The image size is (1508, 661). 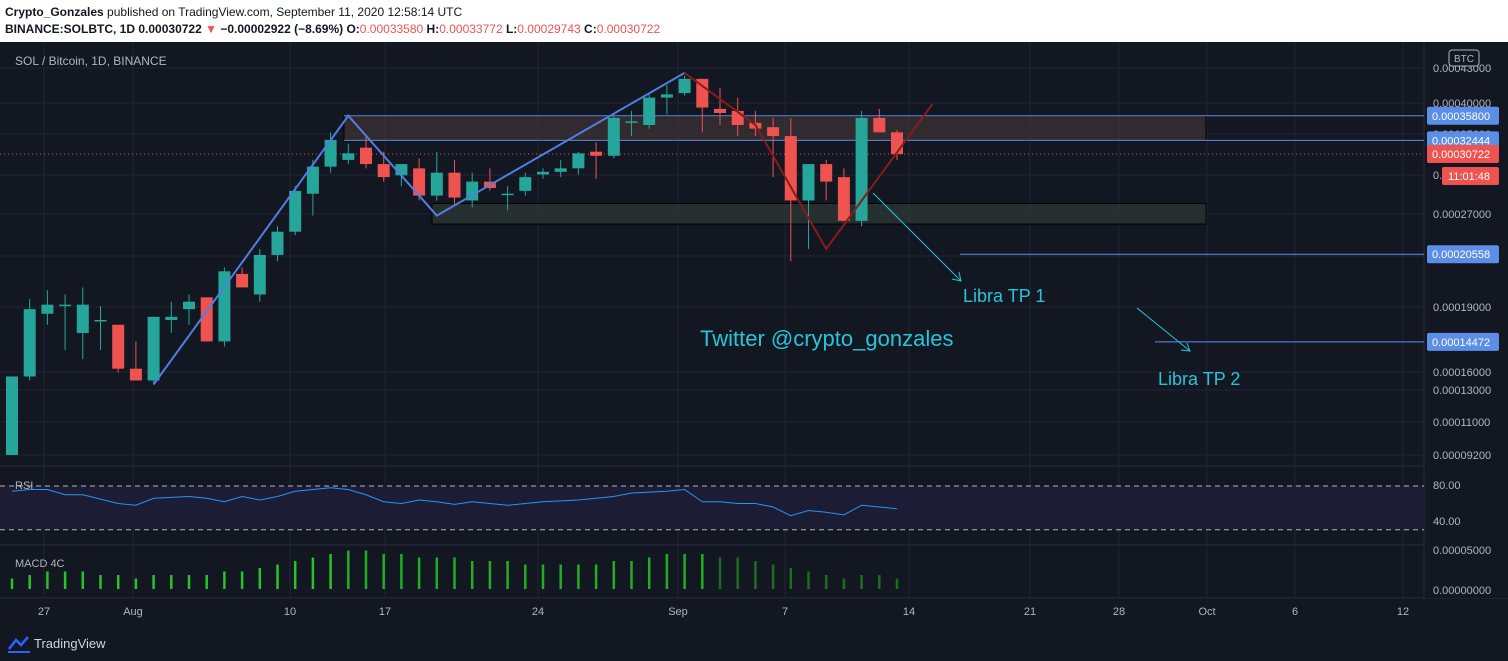 What do you see at coordinates (24, 486) in the screenshot?
I see `rsi-label: RSI` at bounding box center [24, 486].